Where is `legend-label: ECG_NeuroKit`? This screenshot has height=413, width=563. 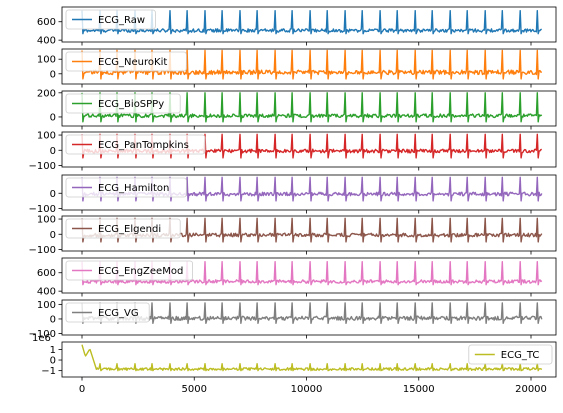
legend-label: ECG_NeuroKit is located at coordinates (132, 62).